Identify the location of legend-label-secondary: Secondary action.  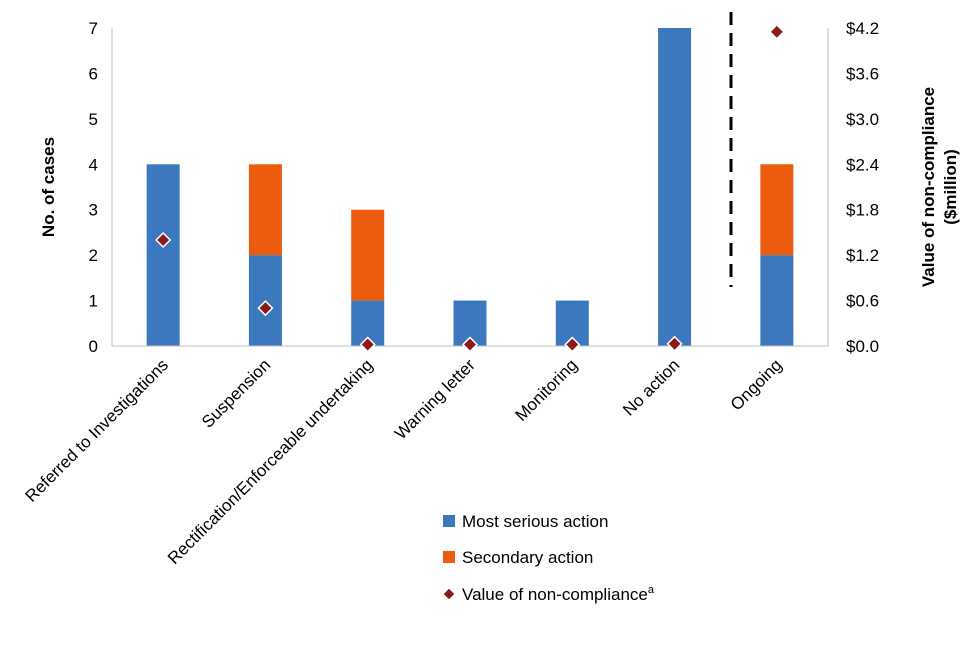
(527, 557).